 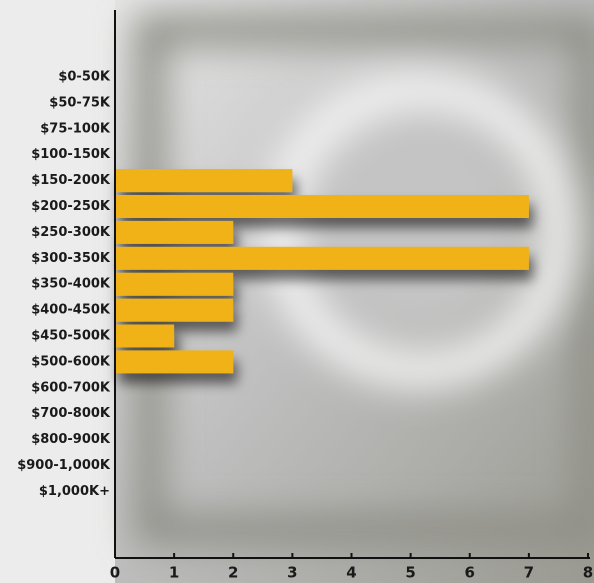 I want to click on y-tick-label: $100-150K, so click(x=71, y=154).